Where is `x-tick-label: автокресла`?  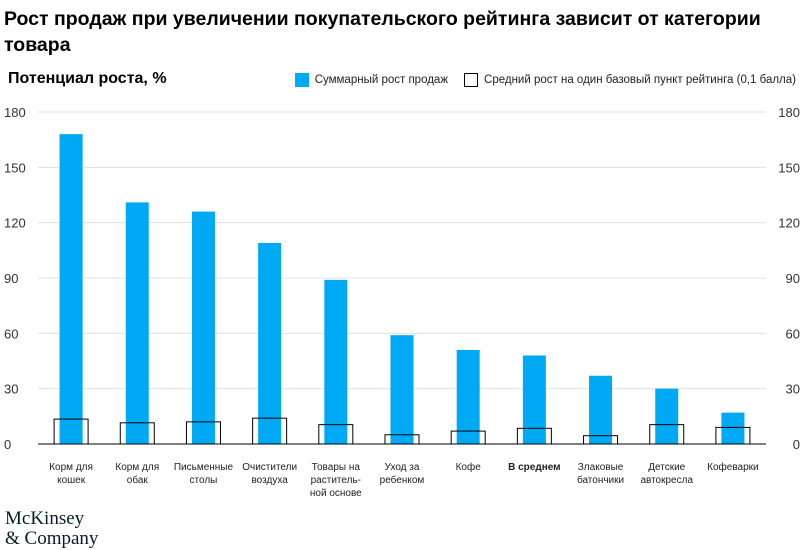
x-tick-label: автокресла is located at coordinates (666, 480).